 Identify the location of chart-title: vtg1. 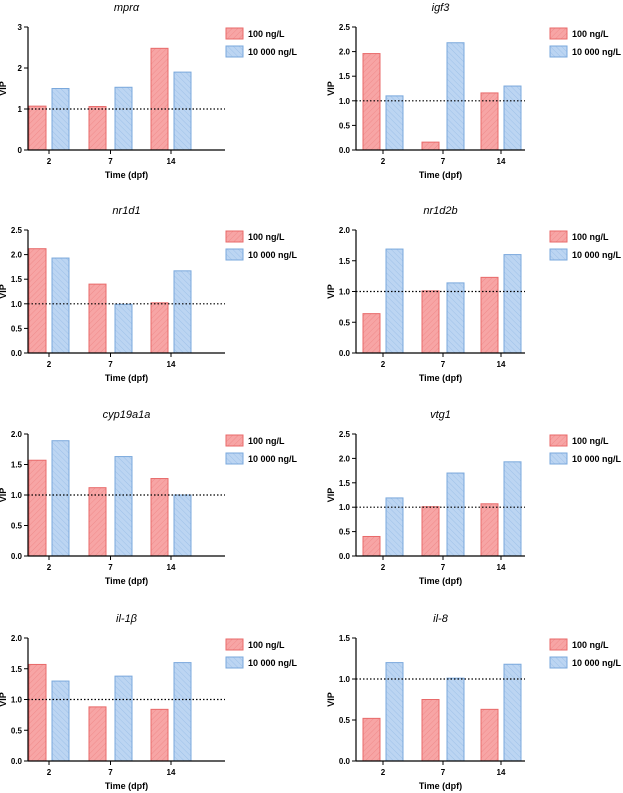
(440, 415).